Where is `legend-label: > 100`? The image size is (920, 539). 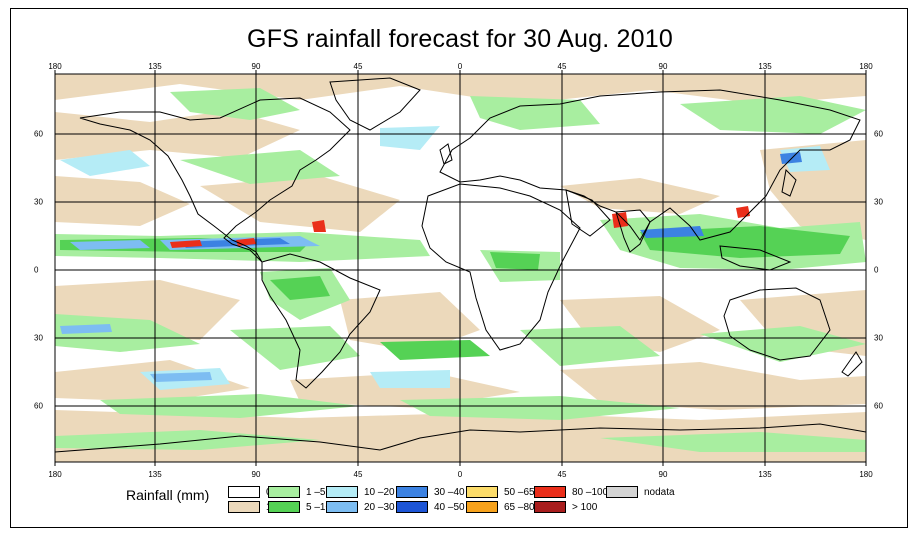 legend-label: > 100 is located at coordinates (585, 507).